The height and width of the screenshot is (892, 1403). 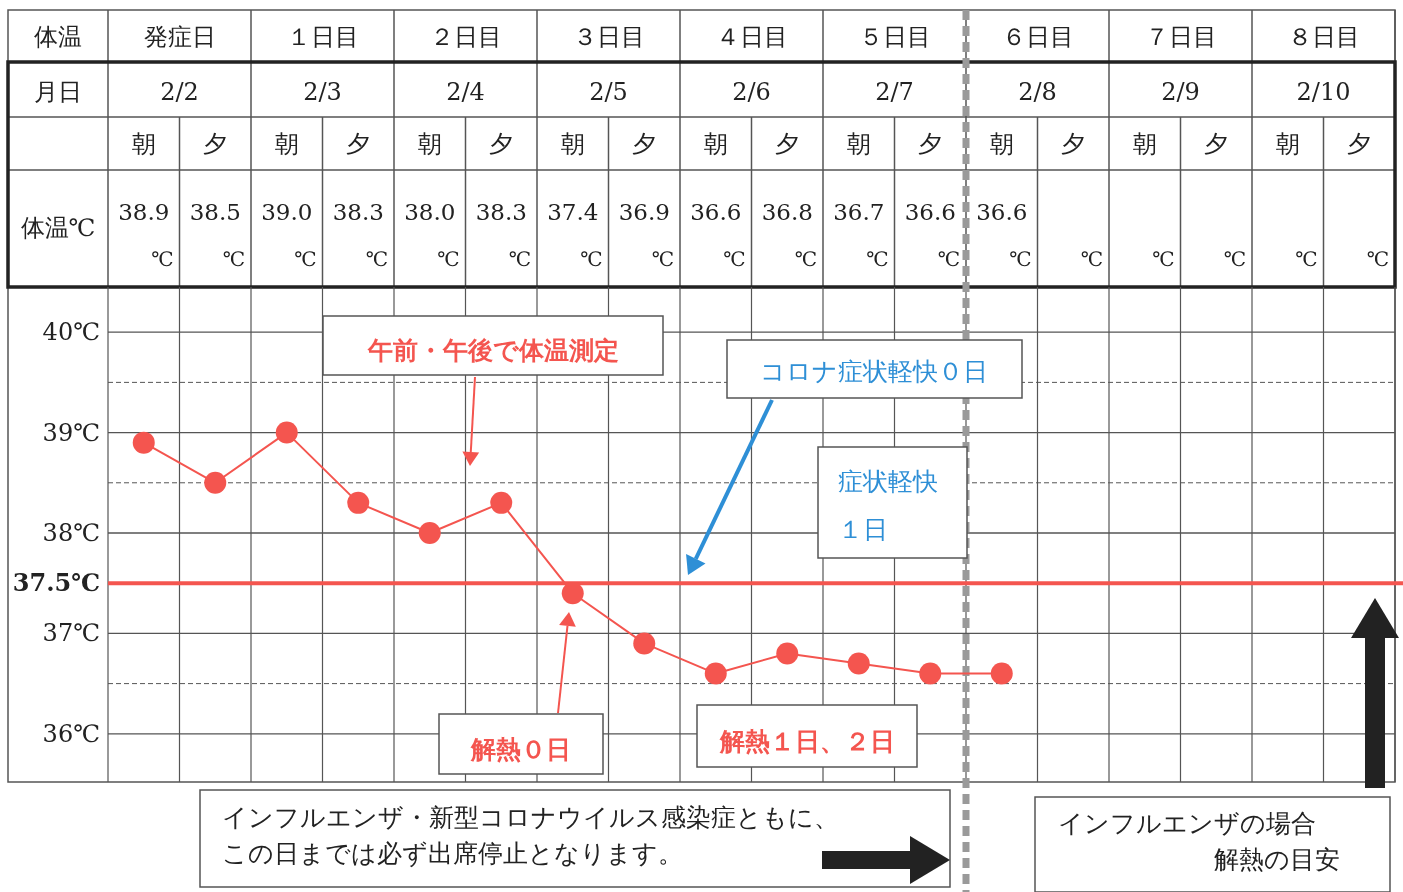 What do you see at coordinates (894, 92) in the screenshot?
I see `text: 2/7` at bounding box center [894, 92].